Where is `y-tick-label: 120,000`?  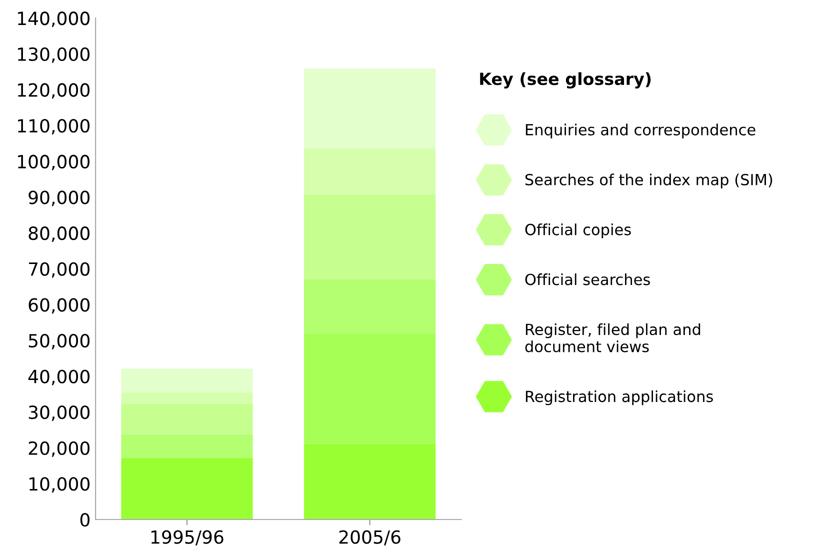
y-tick-label: 120,000 is located at coordinates (54, 91).